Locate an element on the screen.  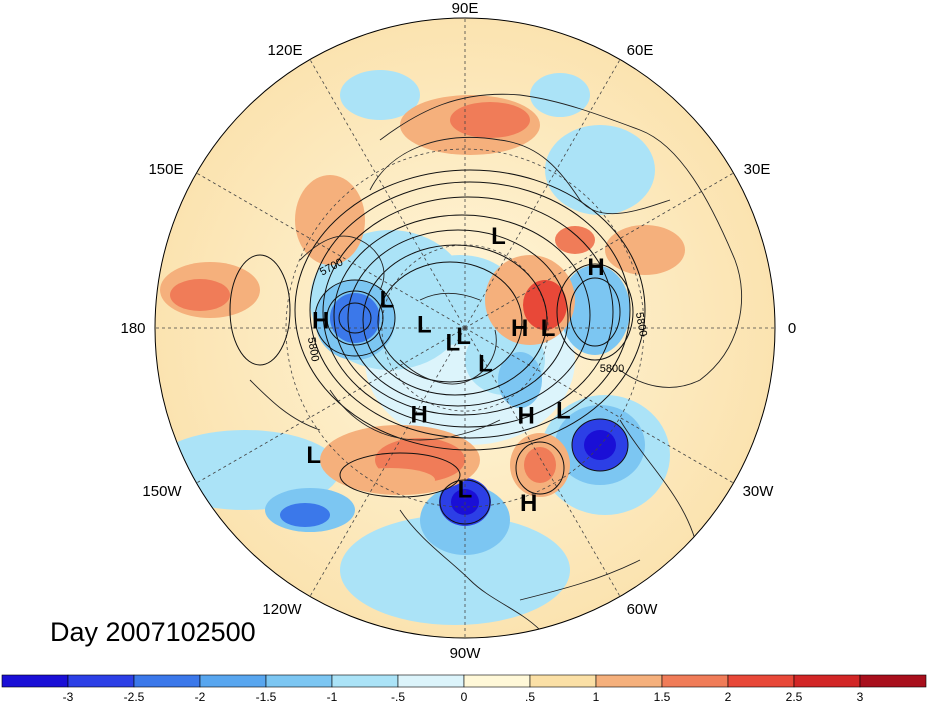
lon-label-0: 0 is located at coordinates (792, 328).